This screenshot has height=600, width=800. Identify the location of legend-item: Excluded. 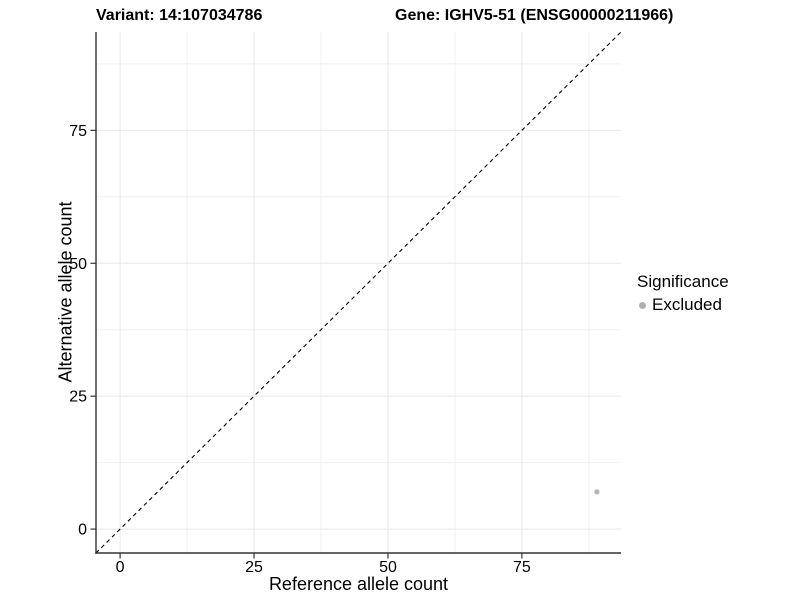
(683, 305).